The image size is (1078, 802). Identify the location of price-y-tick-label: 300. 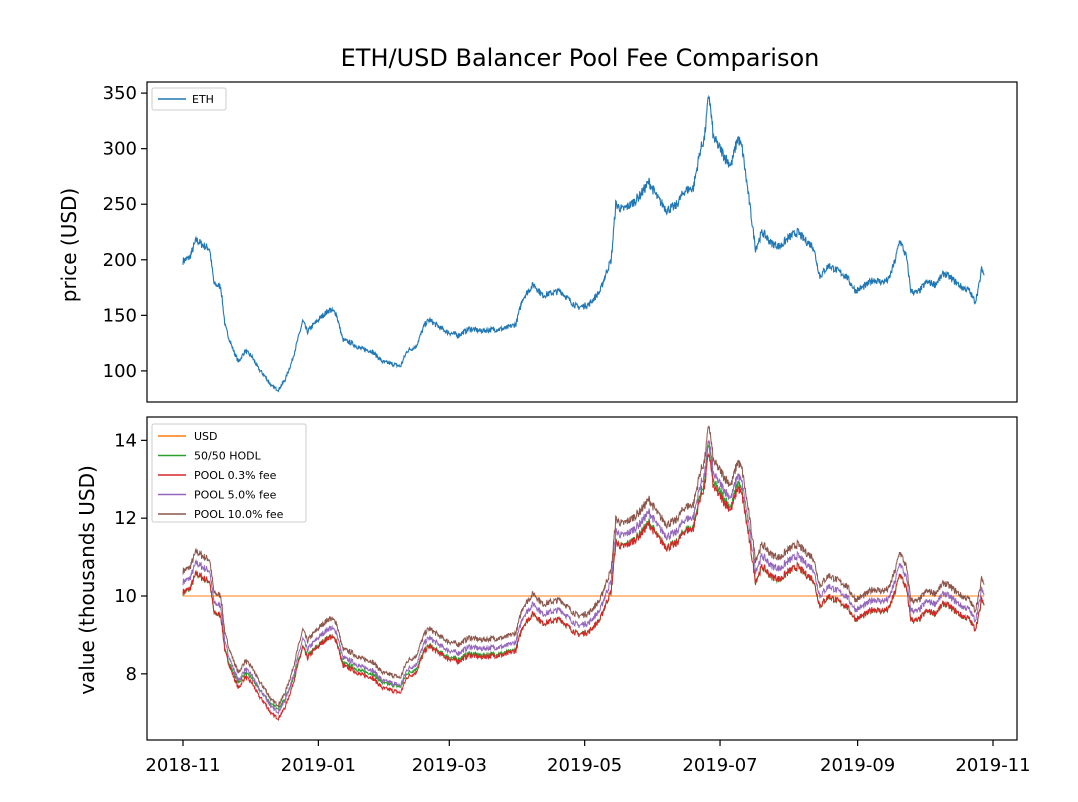
(120, 149).